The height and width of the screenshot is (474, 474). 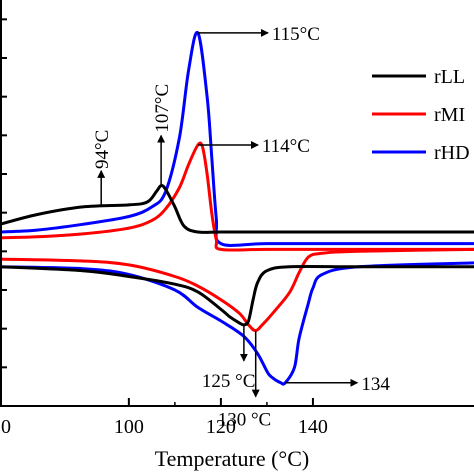 What do you see at coordinates (245, 420) in the screenshot?
I see `annotation-130: 130 °C` at bounding box center [245, 420].